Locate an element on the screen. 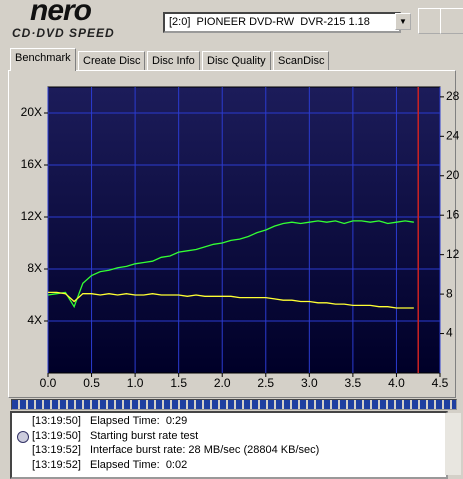  y2-tick-label: 12 is located at coordinates (453, 254).